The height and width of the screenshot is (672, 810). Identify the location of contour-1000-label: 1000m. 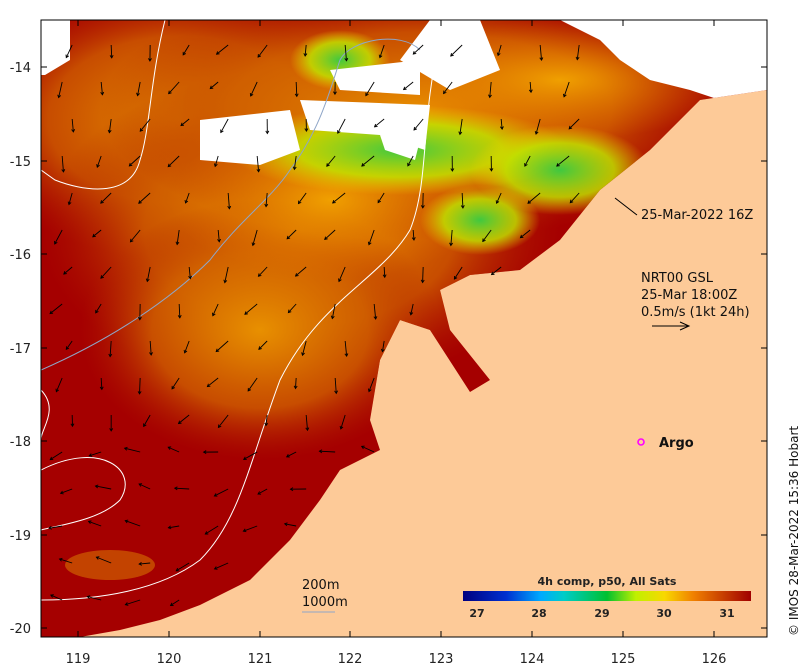
(325, 602).